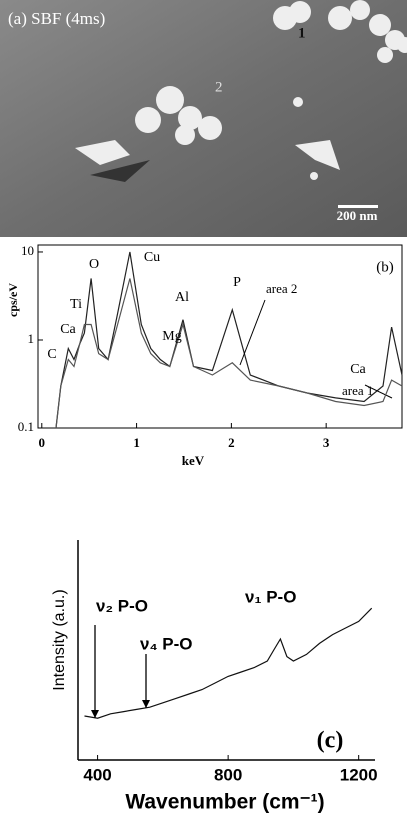 The image size is (407, 830). Describe the element at coordinates (358, 206) in the screenshot. I see `scale-bar` at that location.